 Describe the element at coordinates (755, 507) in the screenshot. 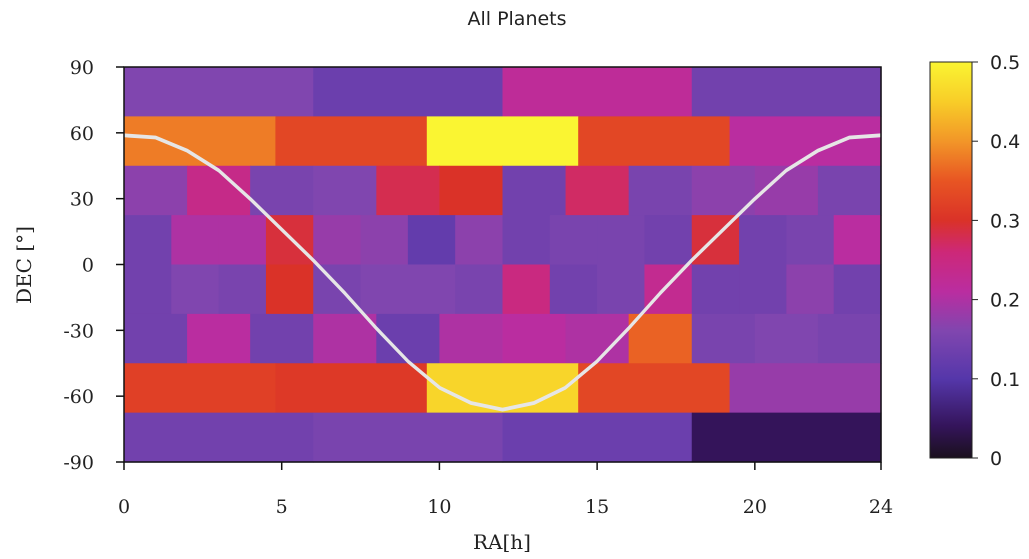

I see `x-tick-label: 20` at that location.